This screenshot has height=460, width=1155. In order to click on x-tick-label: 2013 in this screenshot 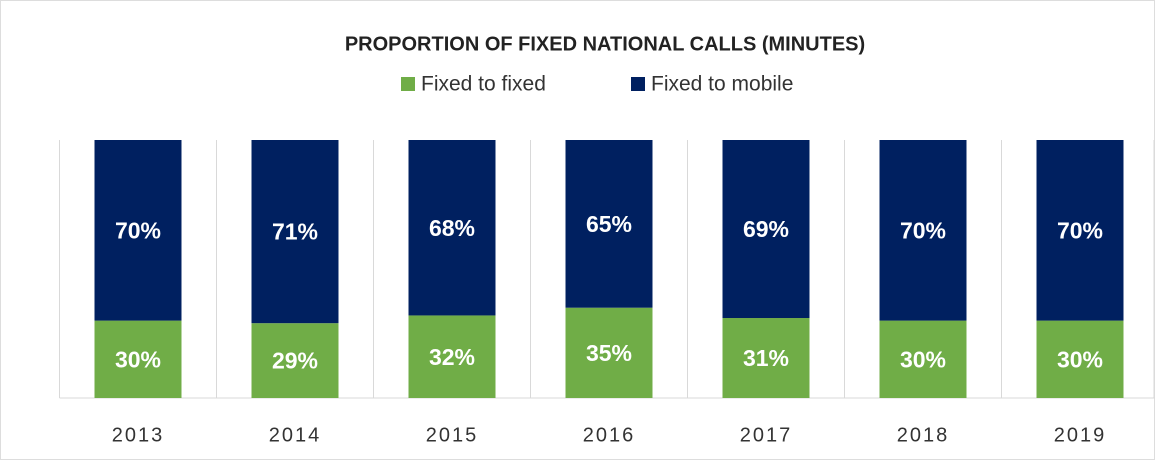, I will do `click(138, 435)`.